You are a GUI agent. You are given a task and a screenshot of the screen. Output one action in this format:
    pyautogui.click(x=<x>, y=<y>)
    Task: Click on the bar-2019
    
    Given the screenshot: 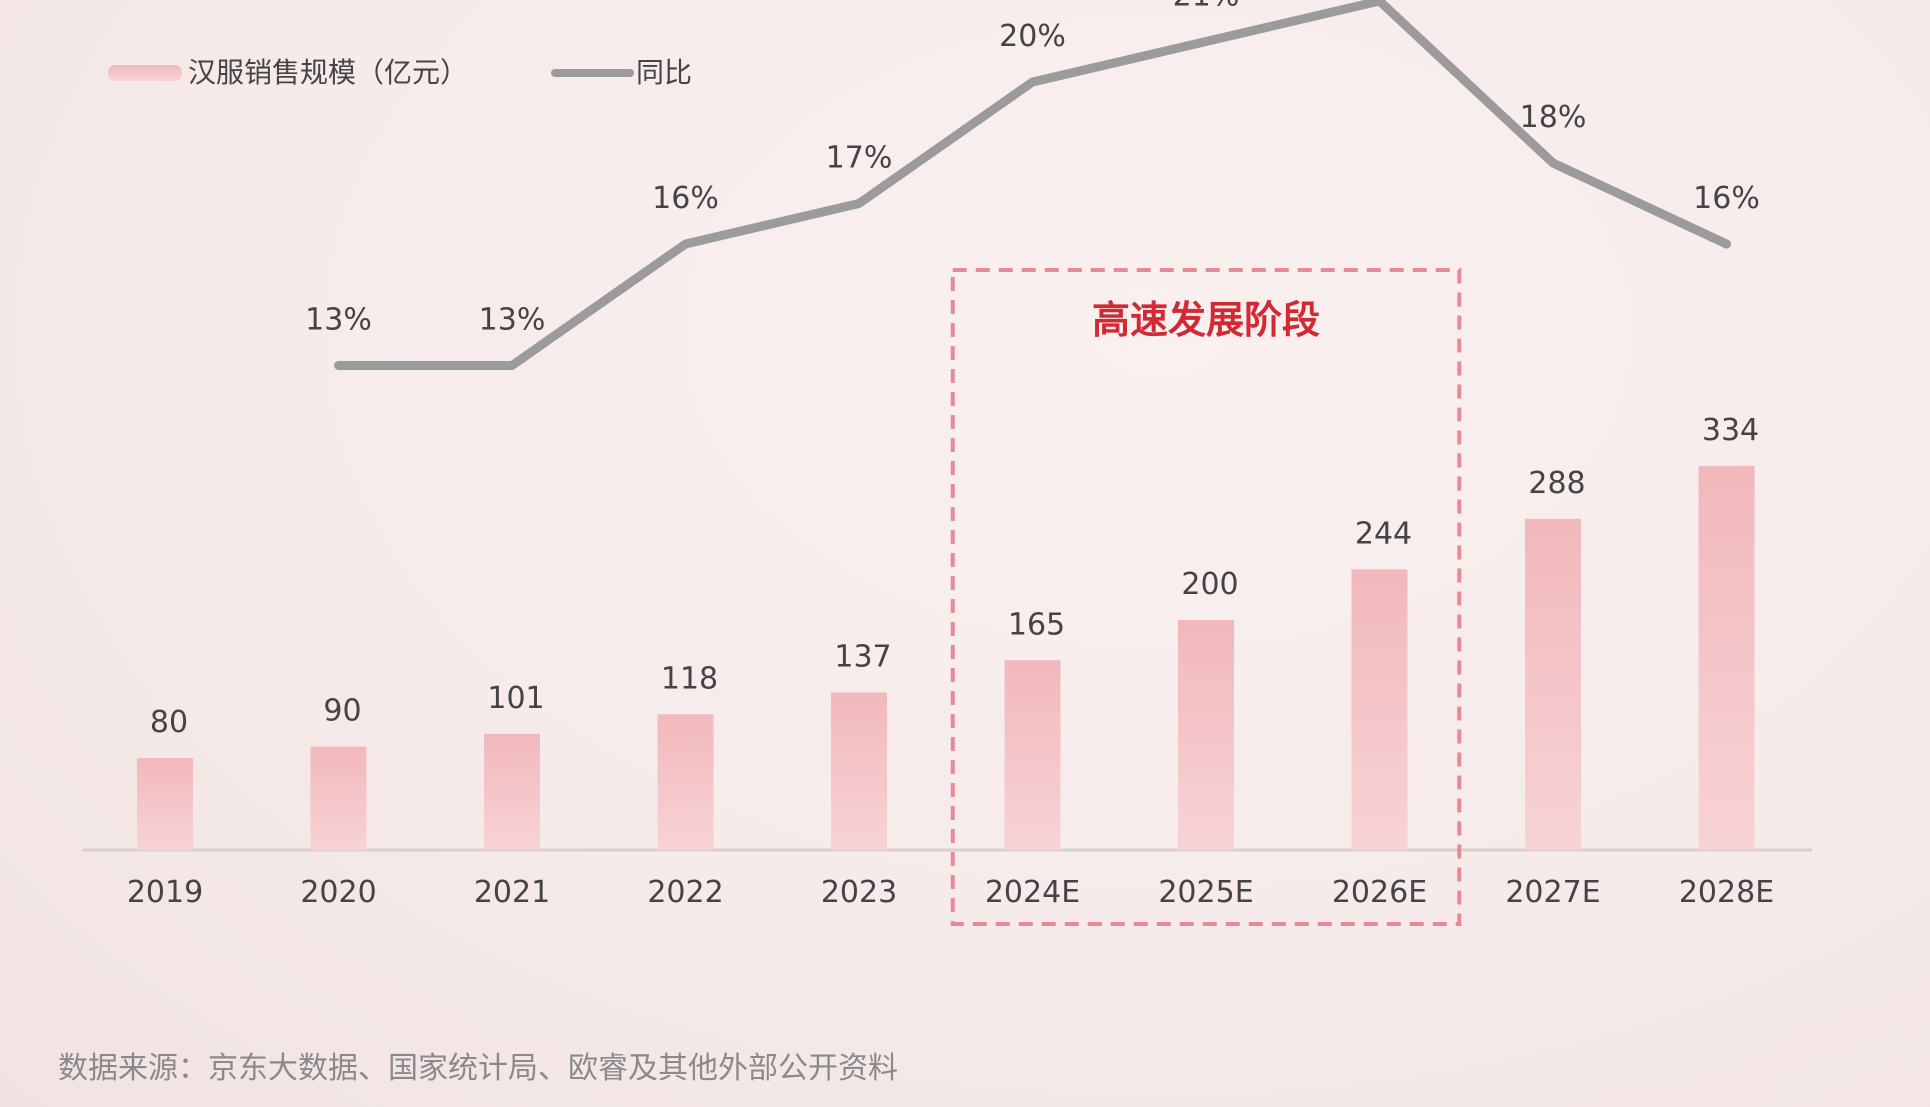 What is the action you would take?
    pyautogui.click(x=165, y=804)
    